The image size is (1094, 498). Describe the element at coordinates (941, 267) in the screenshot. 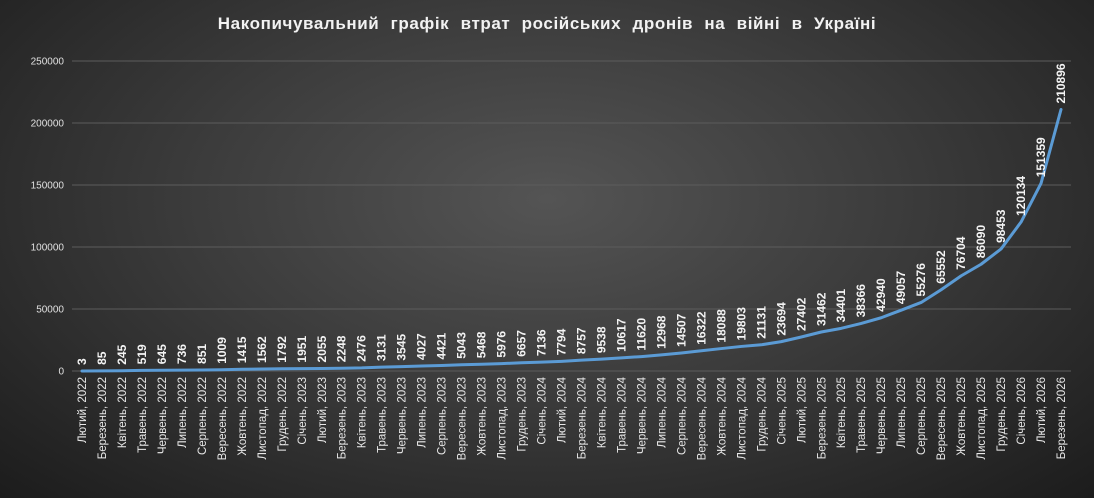

I see `data-label: 65552` at that location.